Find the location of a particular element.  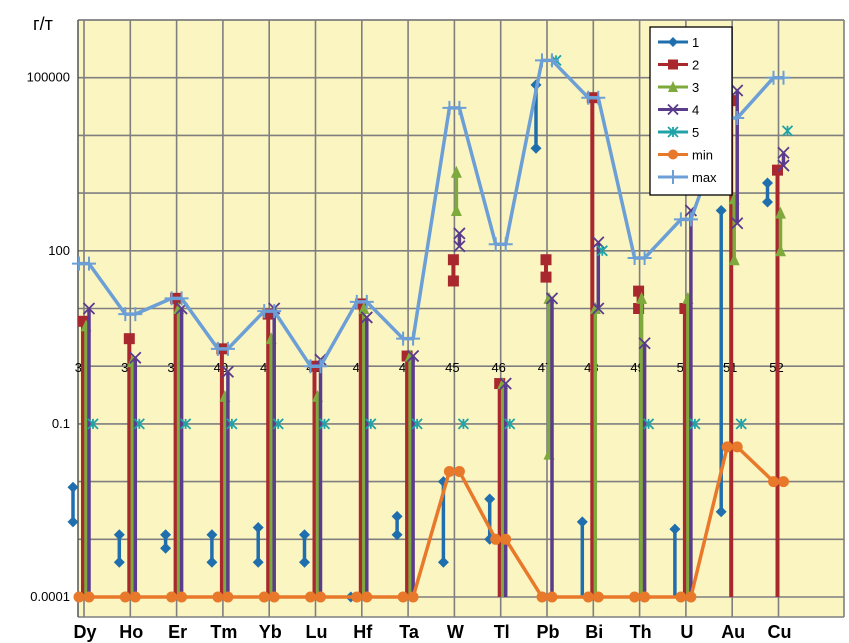

unit-label: г/т is located at coordinates (43, 24).